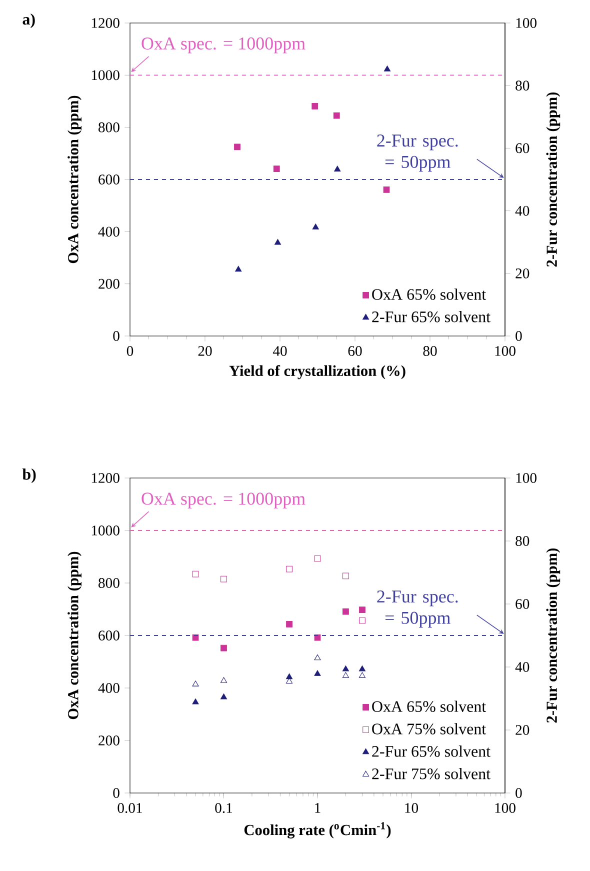 The height and width of the screenshot is (871, 590). I want to click on chart-title: a), so click(28, 20).